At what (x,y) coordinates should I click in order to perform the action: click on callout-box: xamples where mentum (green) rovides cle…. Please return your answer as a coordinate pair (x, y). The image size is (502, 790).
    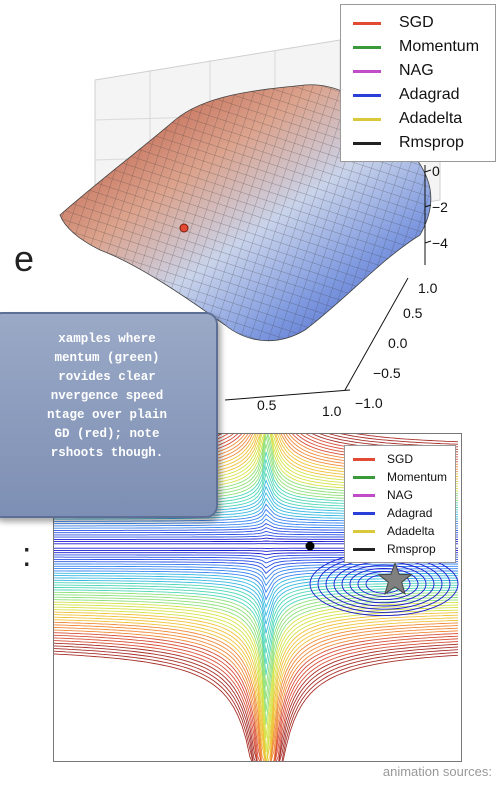
    Looking at the image, I should click on (109, 415).